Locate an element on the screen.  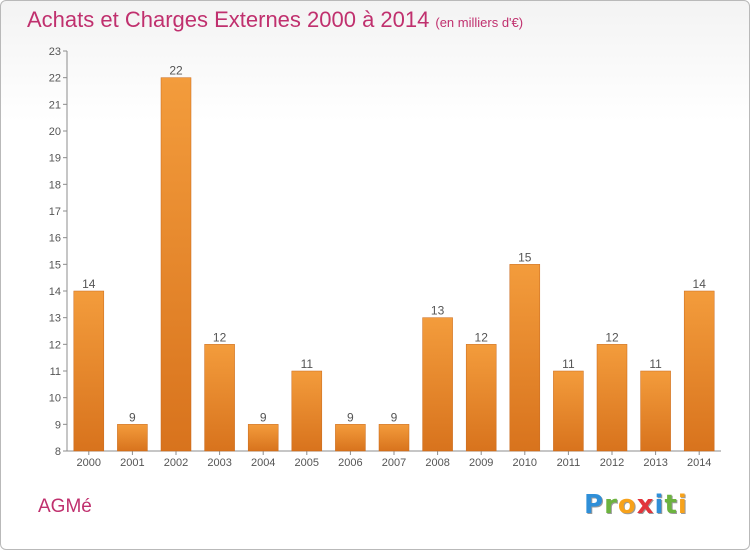
bar-2003 is located at coordinates (219, 398).